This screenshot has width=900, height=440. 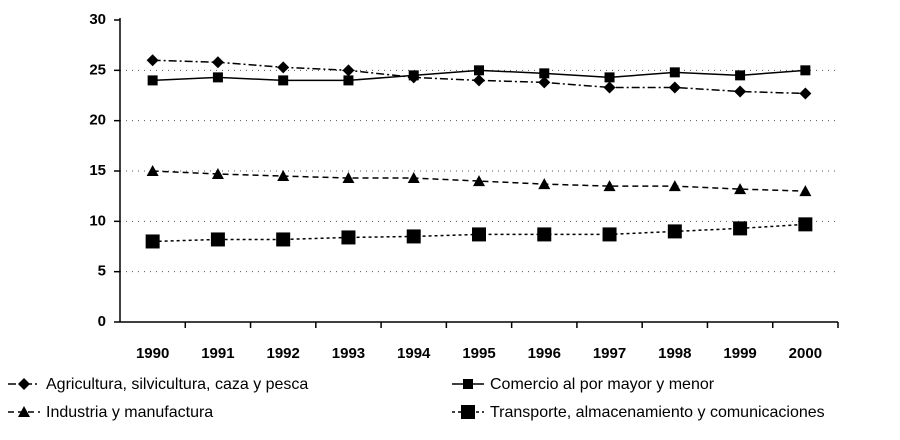 What do you see at coordinates (217, 353) in the screenshot?
I see `x-tick-label: 1991` at bounding box center [217, 353].